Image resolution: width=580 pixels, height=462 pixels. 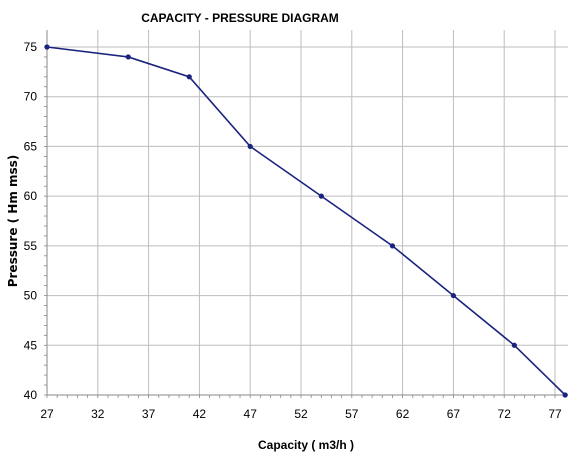 What do you see at coordinates (403, 414) in the screenshot?
I see `x-tick-label: 62` at bounding box center [403, 414].